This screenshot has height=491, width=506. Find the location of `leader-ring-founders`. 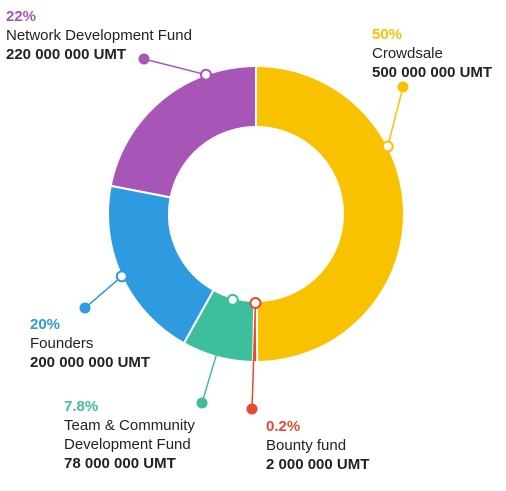

leader-ring-founders is located at coordinates (121, 276).